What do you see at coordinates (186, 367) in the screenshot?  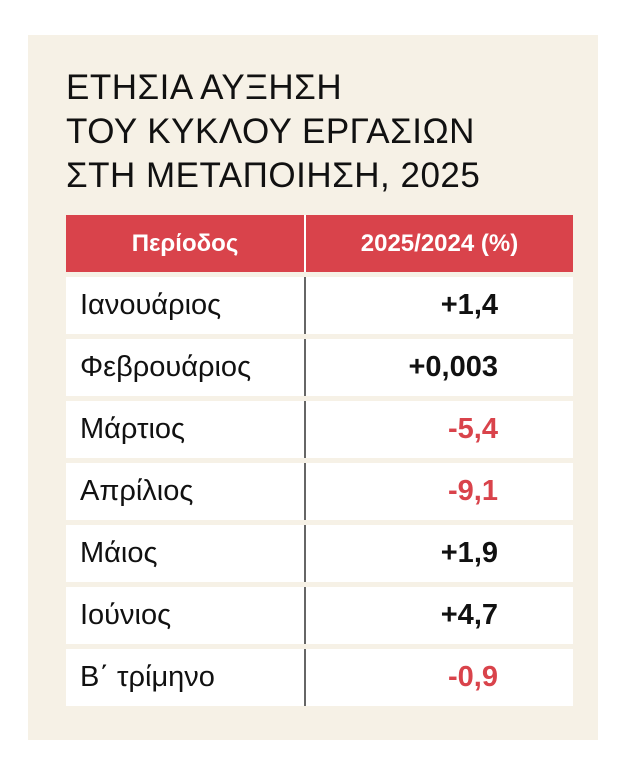 I see `period-cell: Φεβρουάριος` at bounding box center [186, 367].